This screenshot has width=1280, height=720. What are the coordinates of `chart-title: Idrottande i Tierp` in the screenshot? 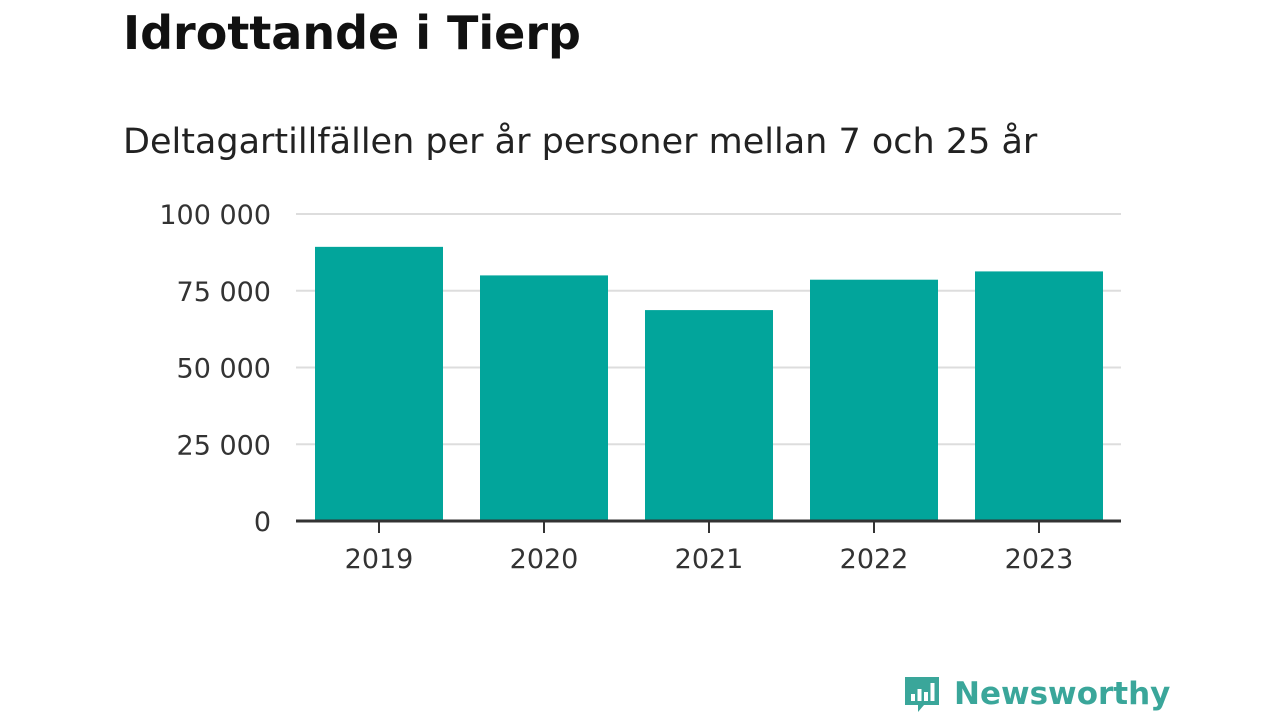 It's located at (352, 33).